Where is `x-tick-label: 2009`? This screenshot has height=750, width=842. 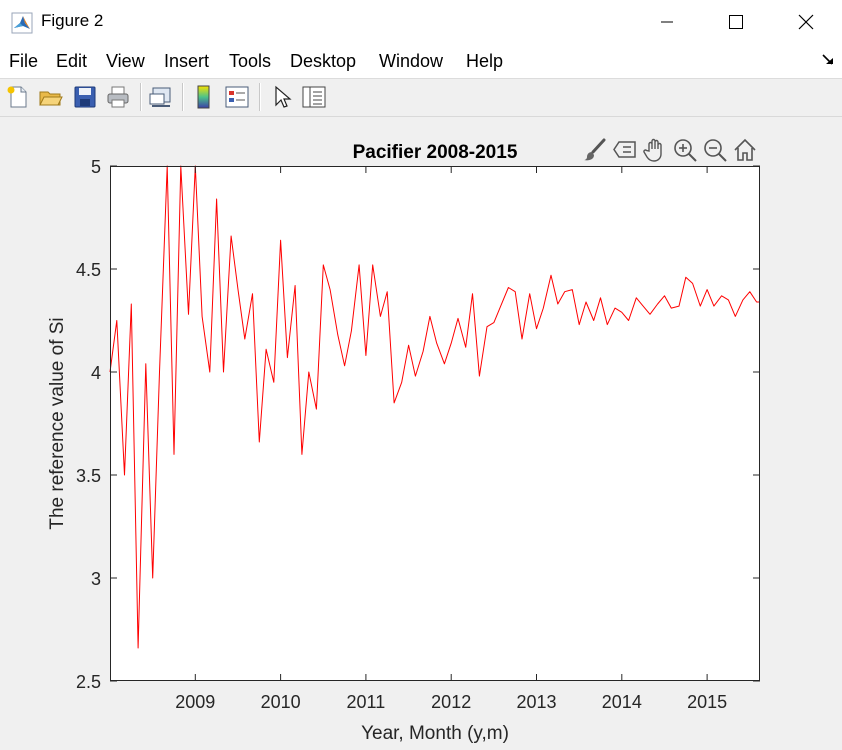 x-tick-label: 2009 is located at coordinates (195, 702).